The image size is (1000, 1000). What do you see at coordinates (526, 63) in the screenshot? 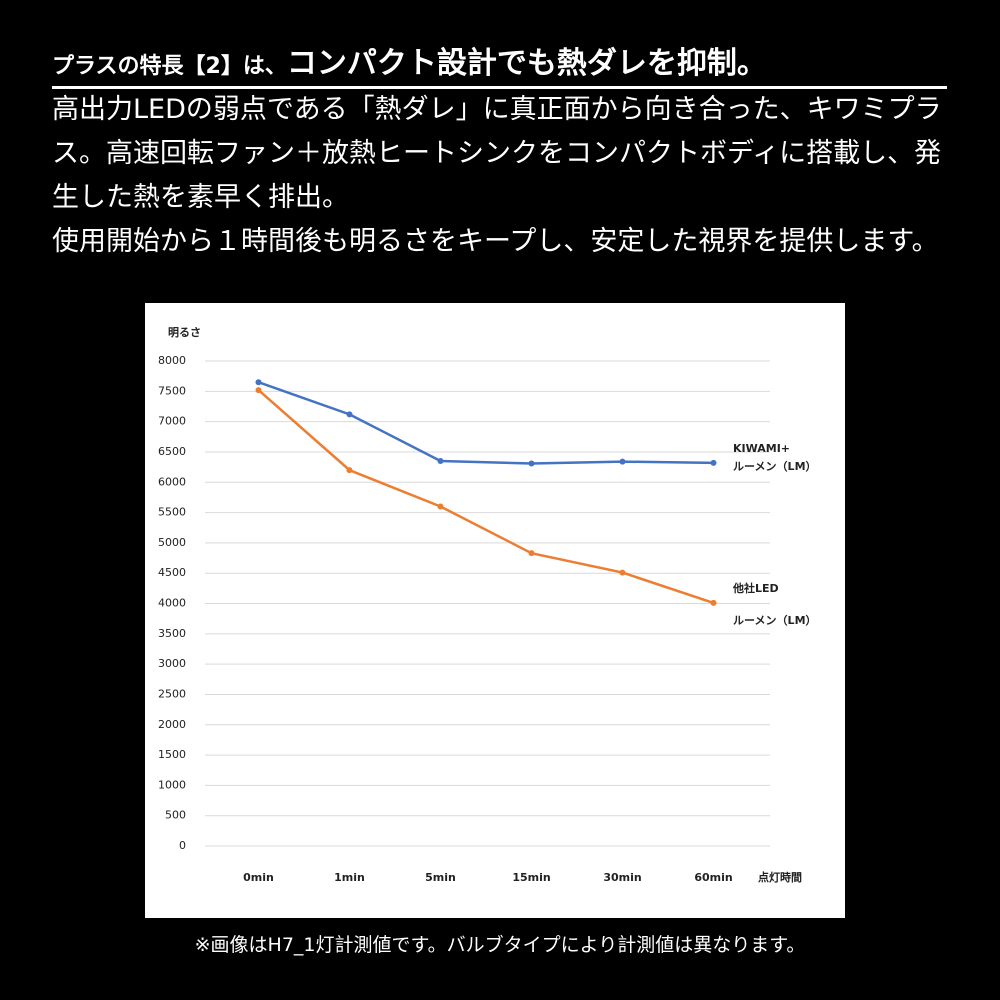
I see `headline-main: コンパクト設計でも熱ダレを抑制。` at bounding box center [526, 63].